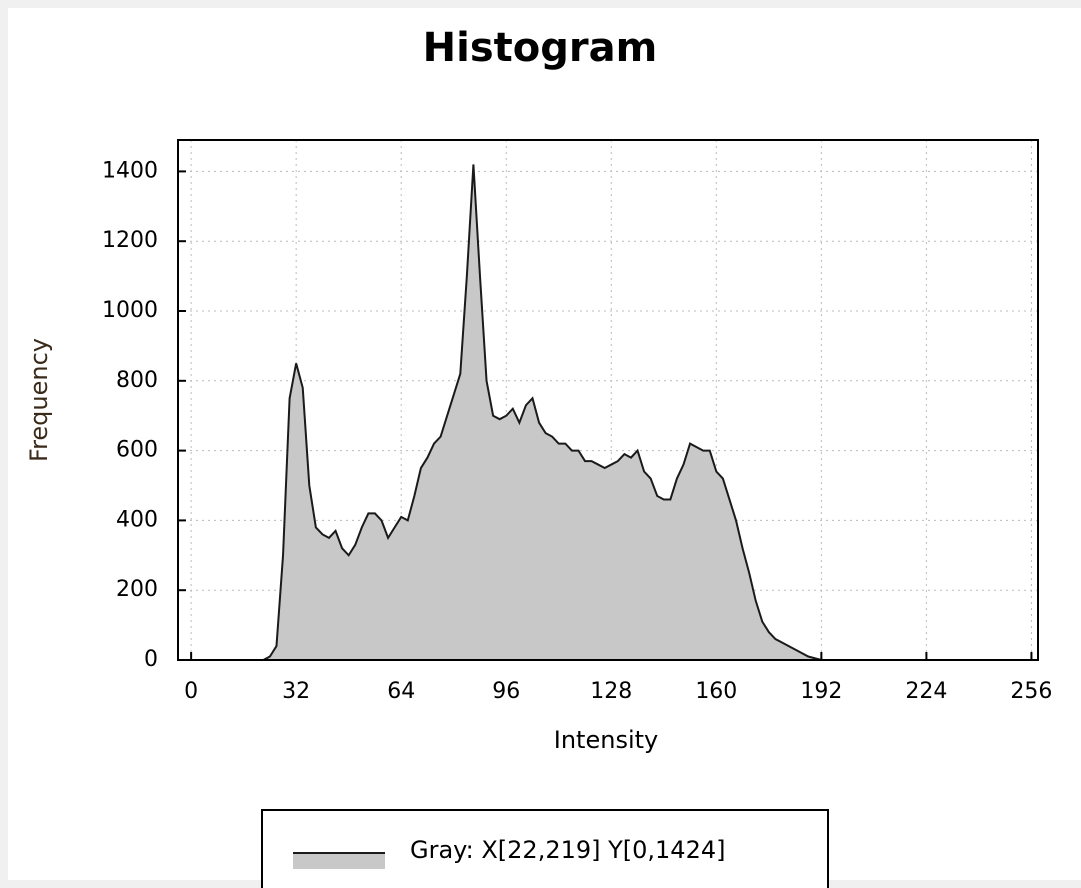 This screenshot has width=1081, height=888. Describe the element at coordinates (567, 850) in the screenshot. I see `legend-label: Gray: X[22,219] Y[0,1424]` at that location.